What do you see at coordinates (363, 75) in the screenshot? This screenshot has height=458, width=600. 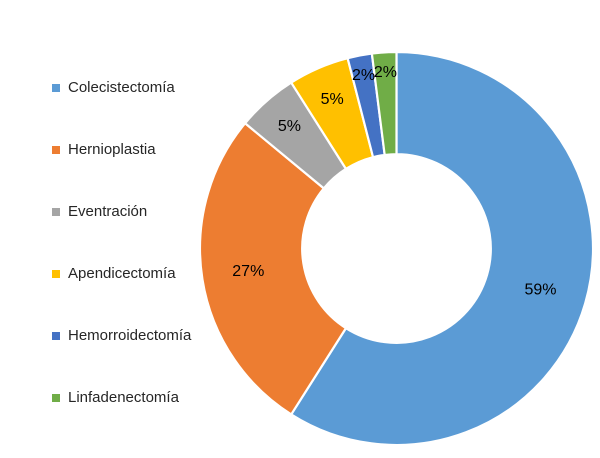 I see `data-label-hemorroidectomía: 2%` at bounding box center [363, 75].